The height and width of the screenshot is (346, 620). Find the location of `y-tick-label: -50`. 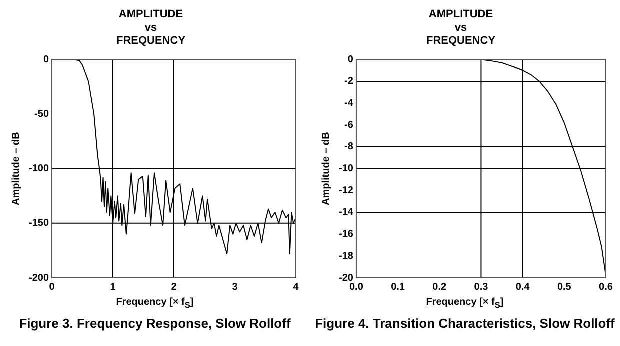

y-tick-label: -50 is located at coordinates (42, 114).